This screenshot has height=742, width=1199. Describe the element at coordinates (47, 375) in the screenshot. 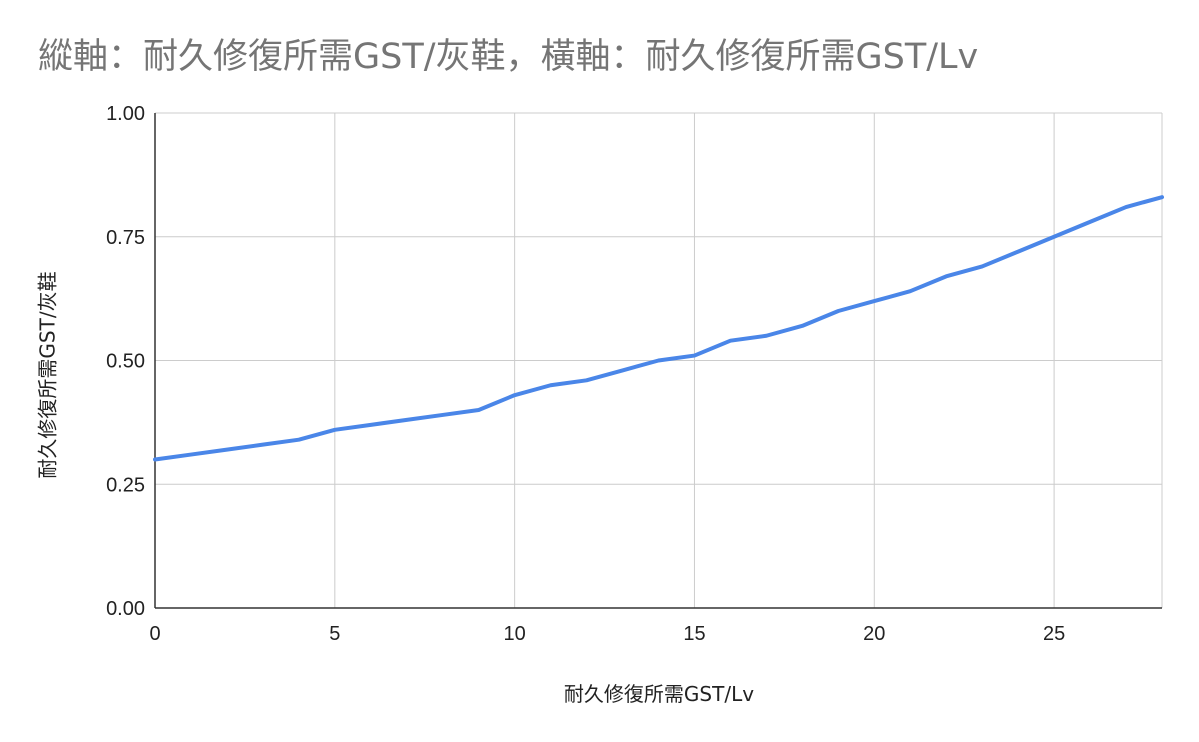

I see `y-axis-label: 耐久修復所需GST/灰鞋` at that location.